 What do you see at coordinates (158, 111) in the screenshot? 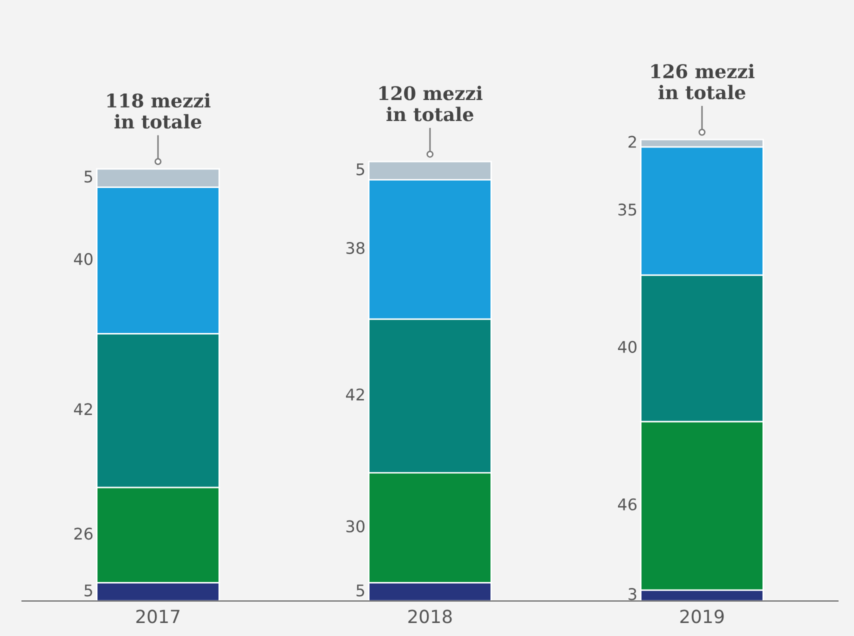
I see `total-label: 118 mezzi in totale` at bounding box center [158, 111].